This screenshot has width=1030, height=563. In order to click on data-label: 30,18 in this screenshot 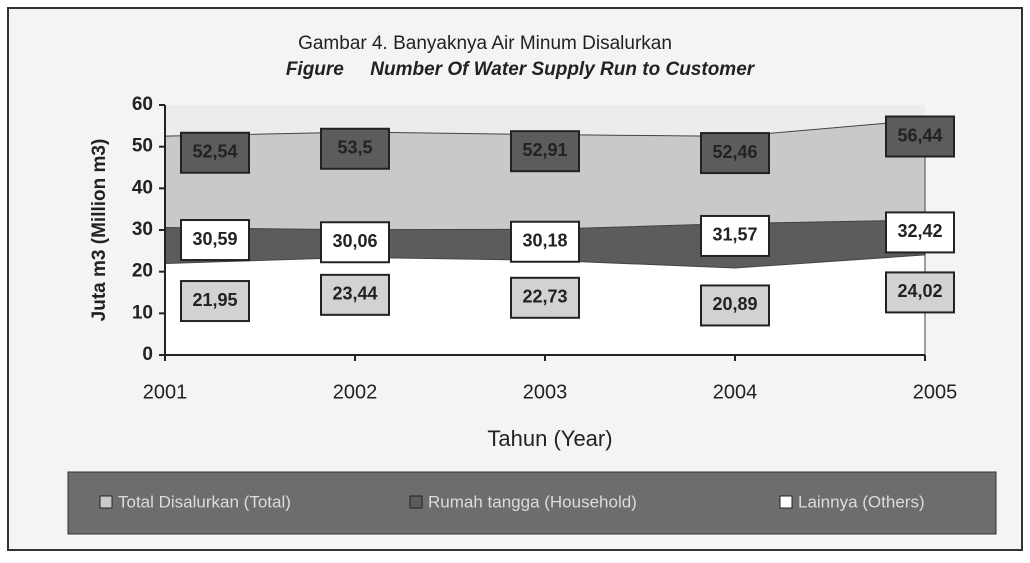, I will do `click(544, 241)`.